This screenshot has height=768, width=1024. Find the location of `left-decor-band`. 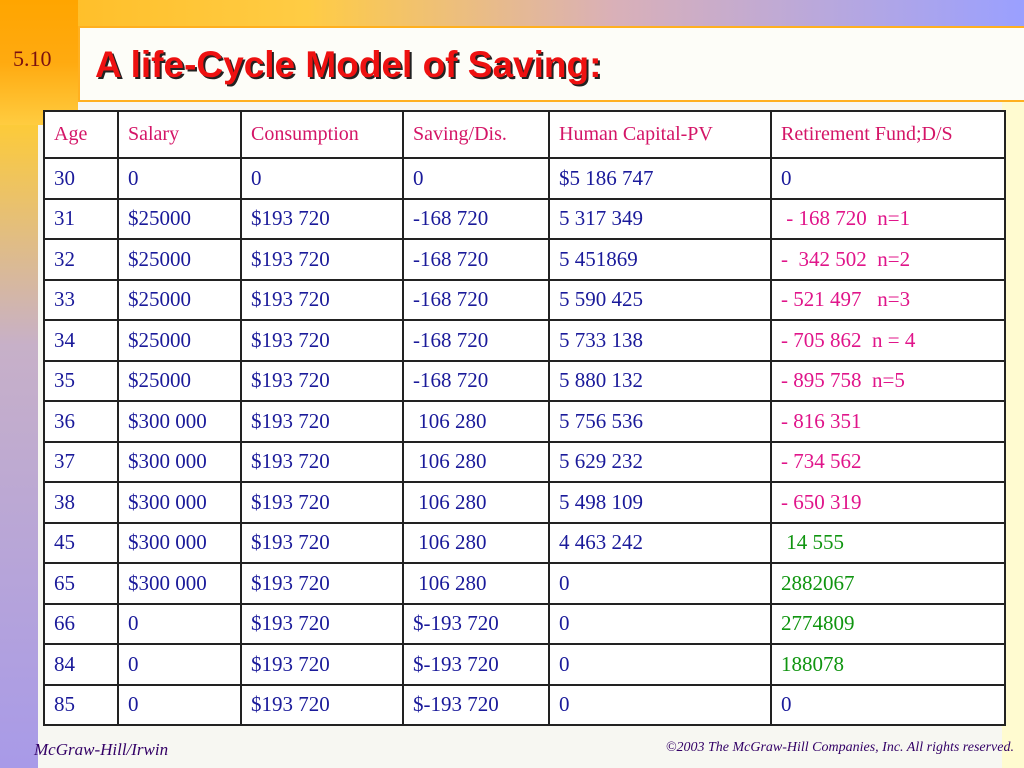

left-decor-band is located at coordinates (19, 384).